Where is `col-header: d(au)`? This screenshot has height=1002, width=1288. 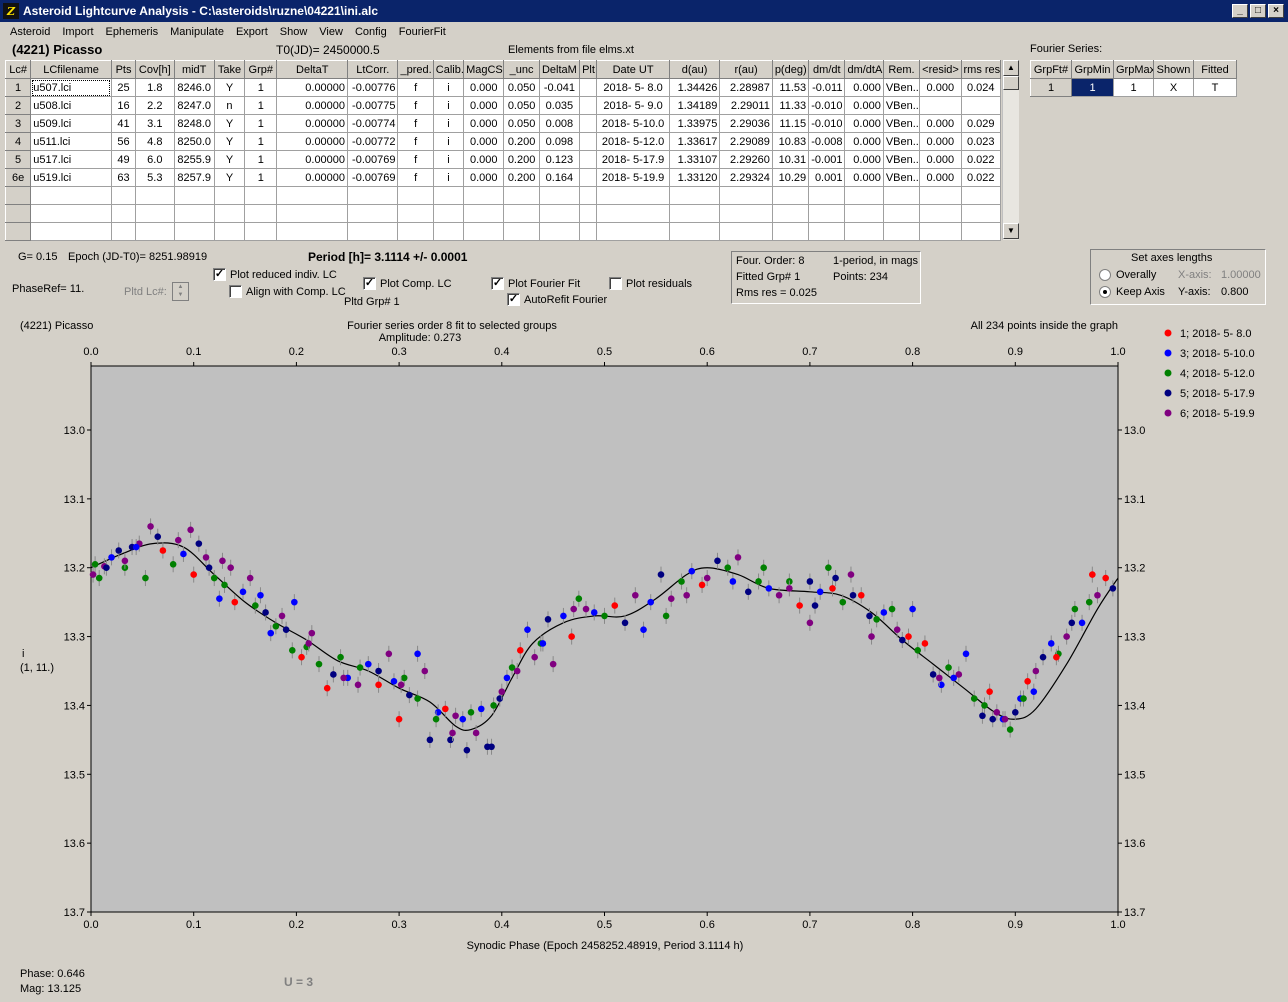 col-header: d(au) is located at coordinates (694, 69).